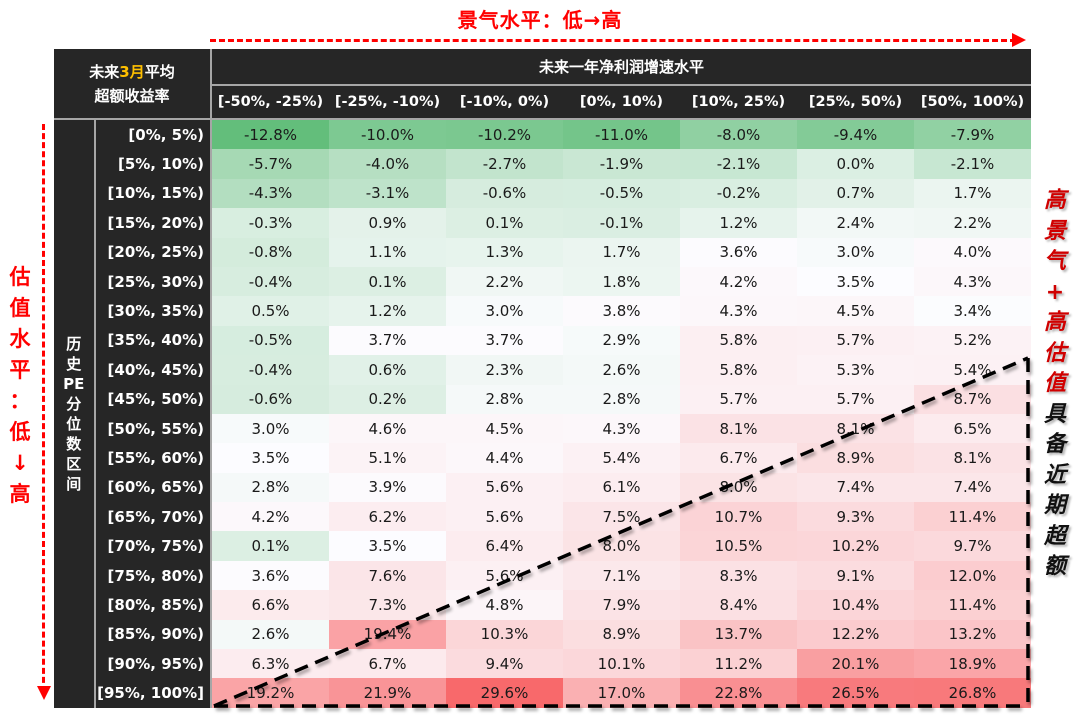 The width and height of the screenshot is (1080, 719). I want to click on table-row: [50%, 55%) 3.0% 4.6% 4.5% 4.3% 8.1% 8.1% 6.5%, so click(542, 428).